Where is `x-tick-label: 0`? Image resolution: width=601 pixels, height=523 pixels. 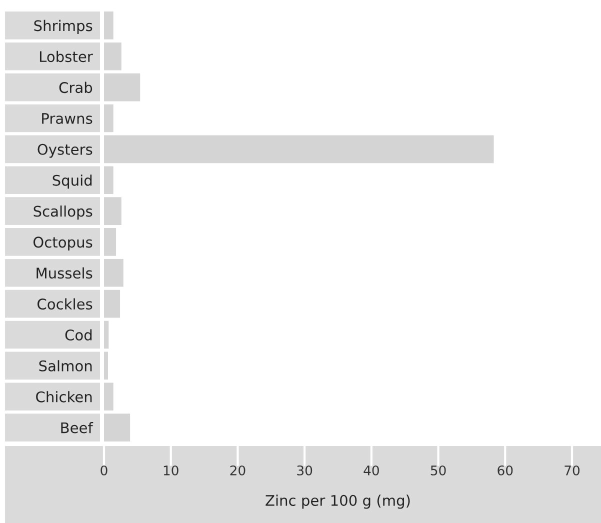
x-tick-label: 0 is located at coordinates (104, 470).